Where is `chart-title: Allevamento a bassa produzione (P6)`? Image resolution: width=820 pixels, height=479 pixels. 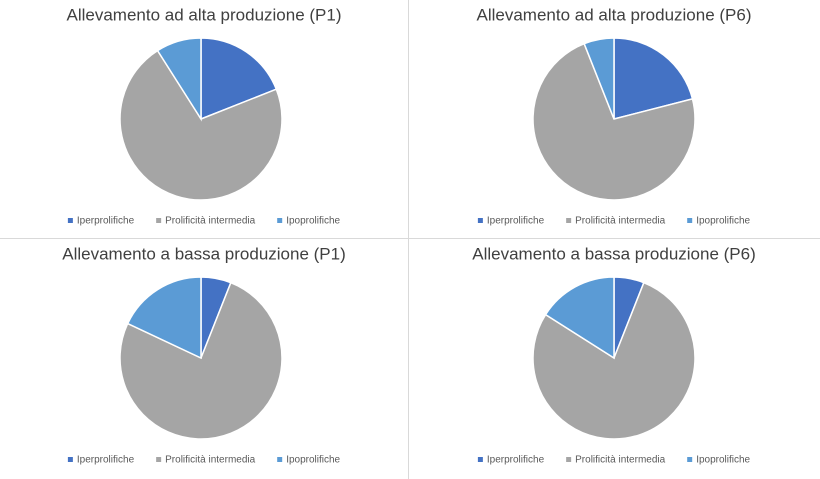
chart-title: Allevamento a bassa produzione (P6) is located at coordinates (614, 253).